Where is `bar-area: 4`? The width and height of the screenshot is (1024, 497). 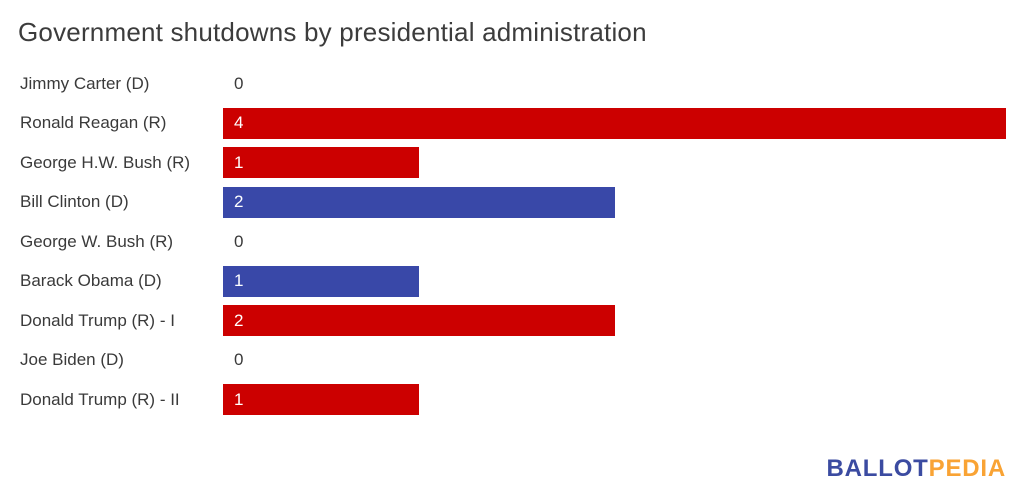
bar-area: 4 is located at coordinates (623, 123).